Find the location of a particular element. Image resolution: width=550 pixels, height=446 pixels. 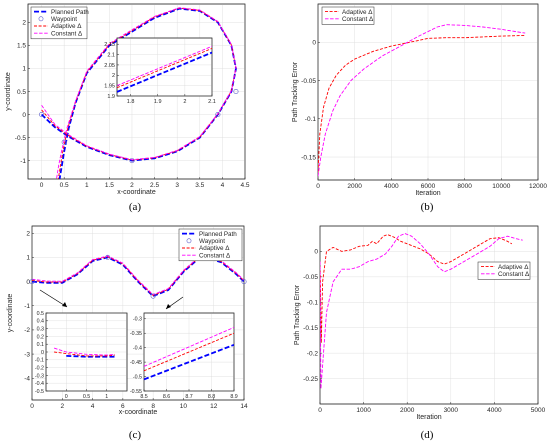

y-tick-label: -0.15 is located at coordinates (308, 157).